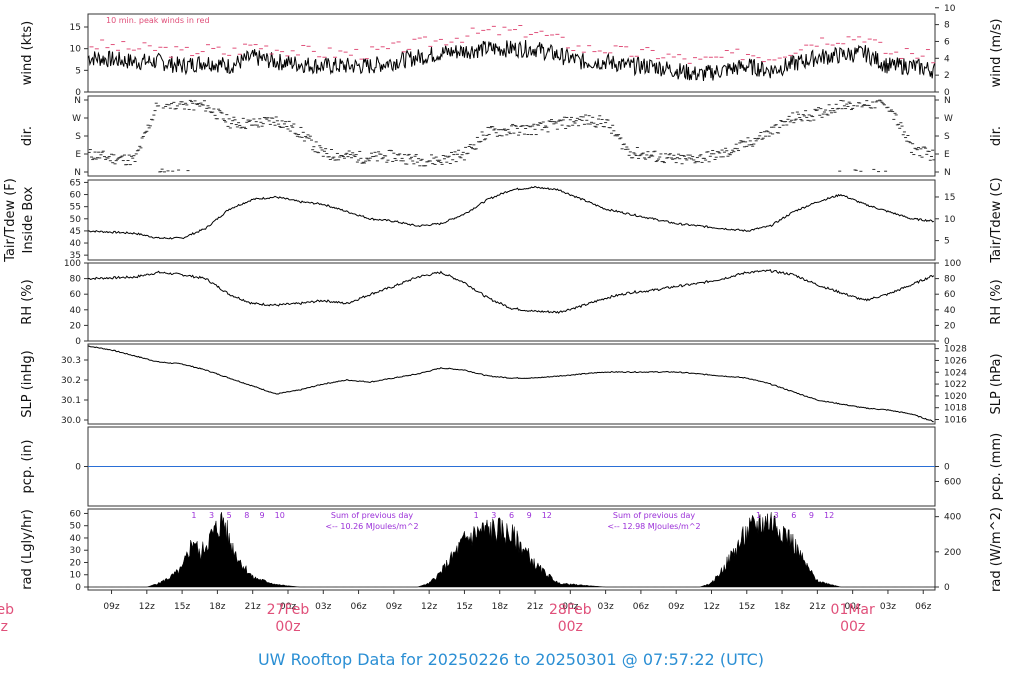 This screenshot has width=1024, height=700. Describe the element at coordinates (76, 563) in the screenshot. I see `rad-left-tick-label: 20` at that location.